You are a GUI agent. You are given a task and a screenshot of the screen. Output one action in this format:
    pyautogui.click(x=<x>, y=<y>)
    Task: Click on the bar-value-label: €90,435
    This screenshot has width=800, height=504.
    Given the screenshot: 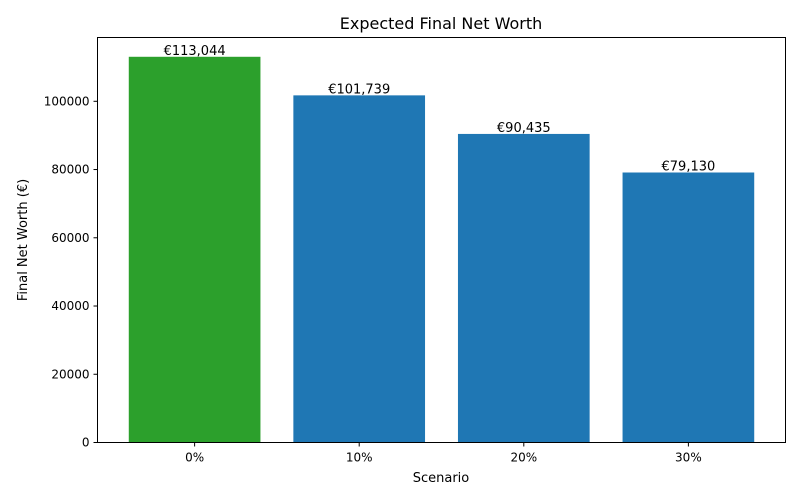 What is the action you would take?
    pyautogui.click(x=524, y=128)
    